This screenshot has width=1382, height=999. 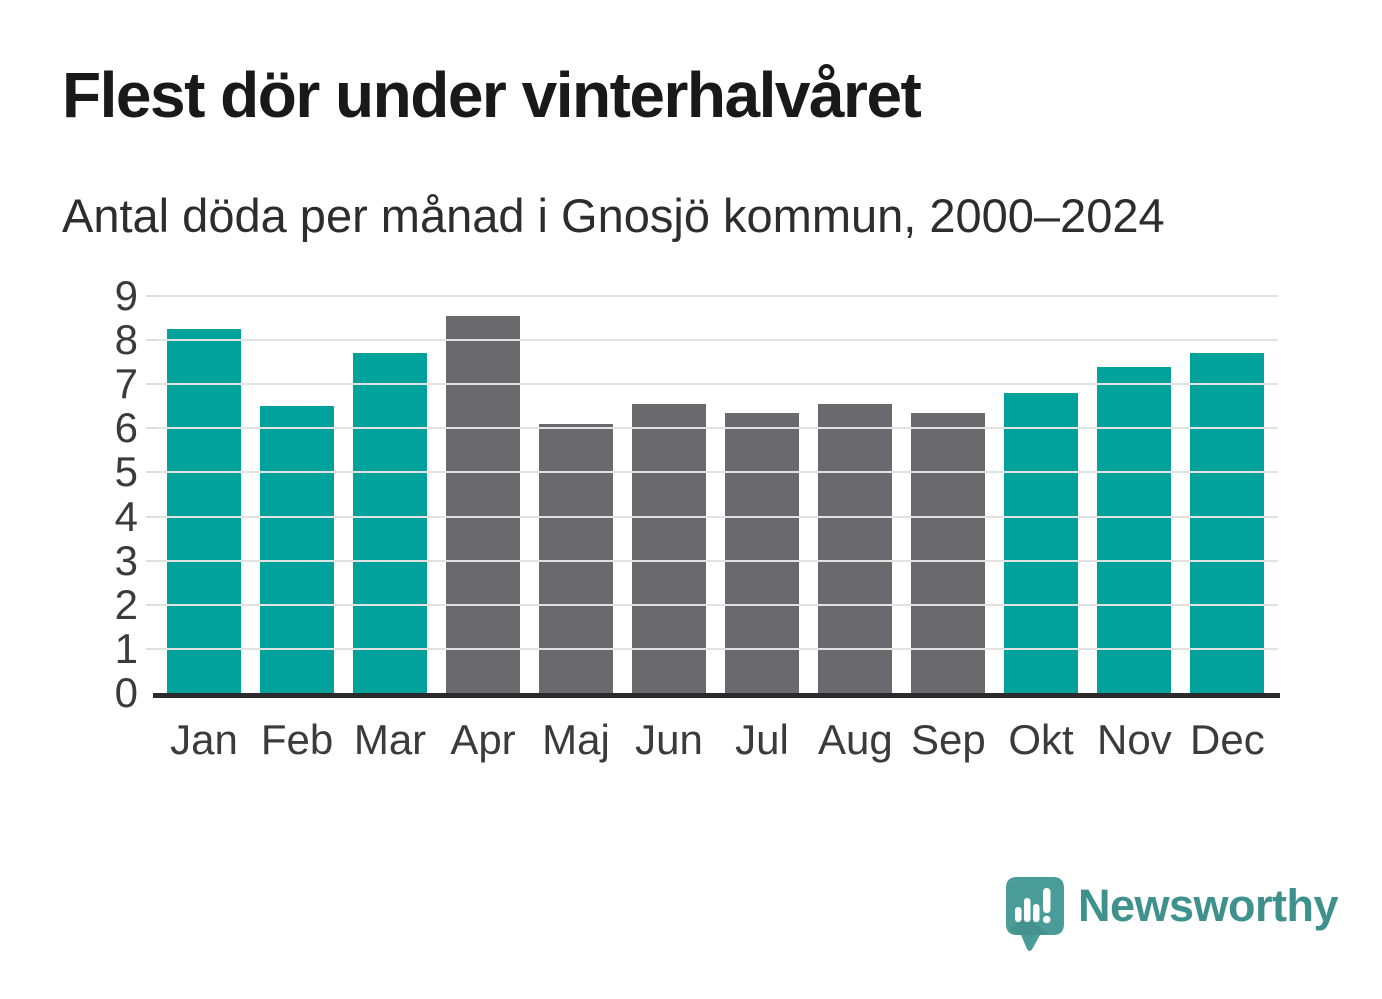 What do you see at coordinates (1227, 739) in the screenshot?
I see `x-tick-label: Dec` at bounding box center [1227, 739].